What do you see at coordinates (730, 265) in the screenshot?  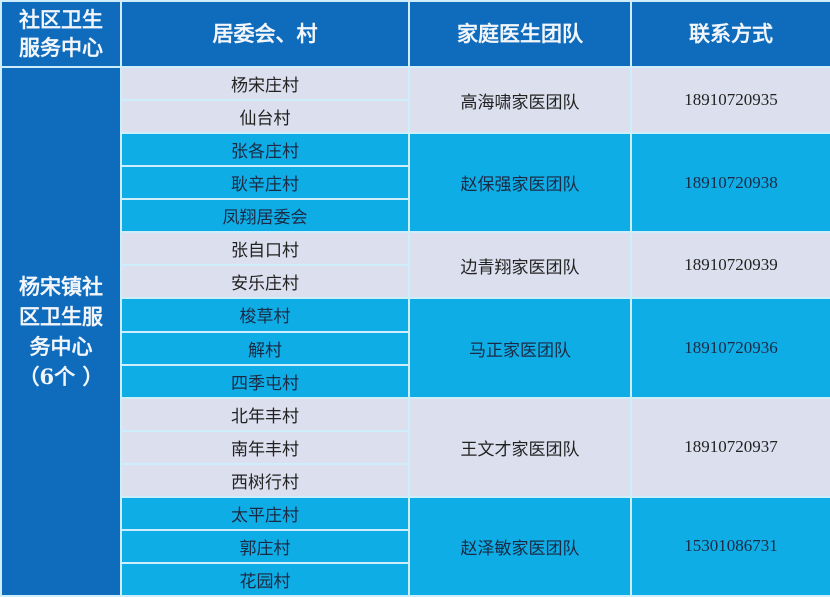 I see `phone-cell: 18910720939` at bounding box center [730, 265].